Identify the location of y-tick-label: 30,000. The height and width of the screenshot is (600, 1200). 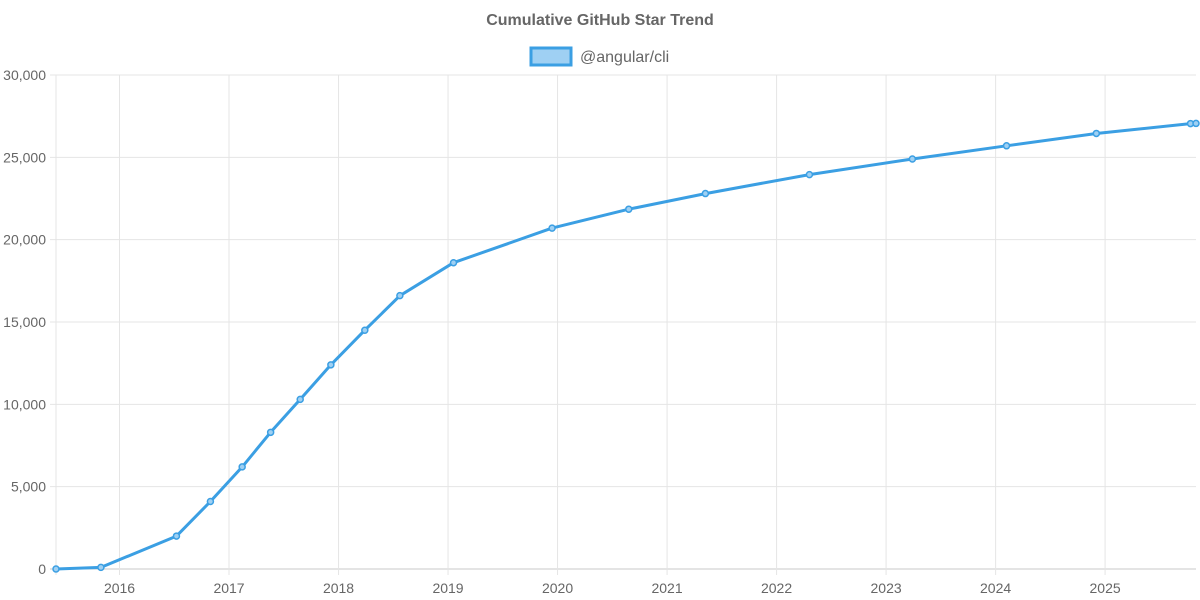
(24, 75).